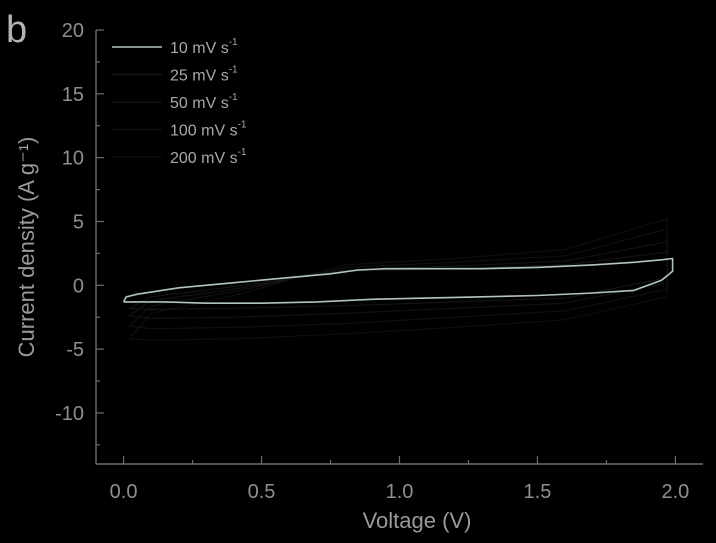 The height and width of the screenshot is (543, 716). What do you see at coordinates (208, 130) in the screenshot?
I see `legend-entry-3: 100 mV s-1` at bounding box center [208, 130].